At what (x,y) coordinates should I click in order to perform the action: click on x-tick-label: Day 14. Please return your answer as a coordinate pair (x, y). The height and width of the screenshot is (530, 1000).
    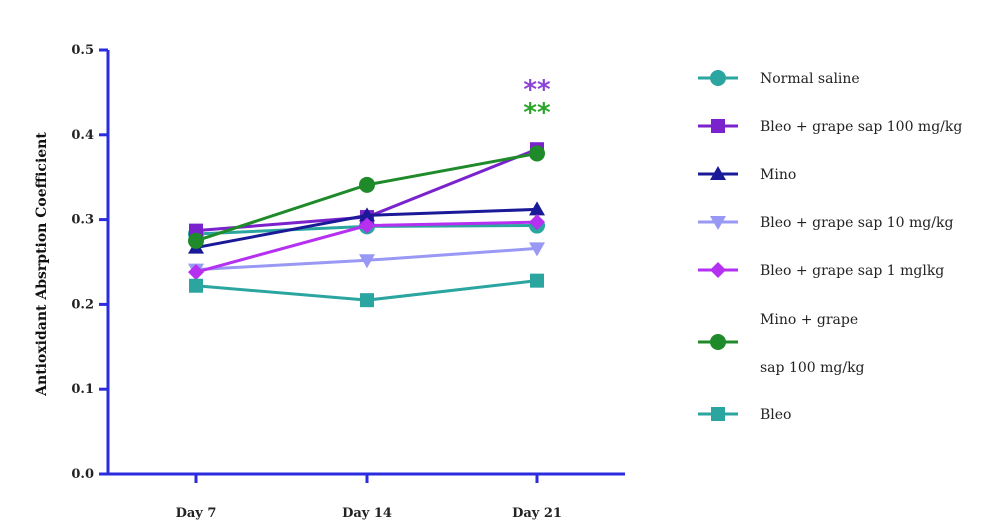
    Looking at the image, I should click on (367, 513).